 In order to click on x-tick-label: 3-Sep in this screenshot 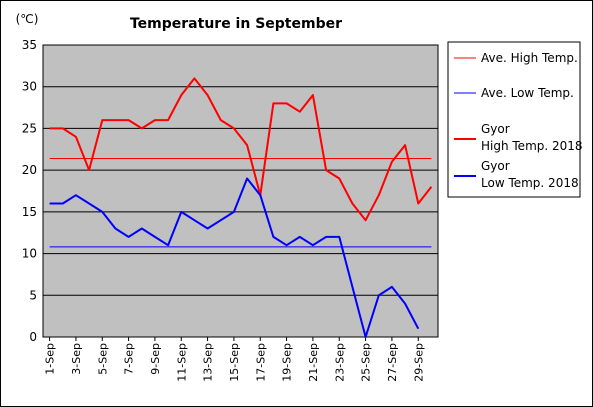, I will do `click(76, 359)`.